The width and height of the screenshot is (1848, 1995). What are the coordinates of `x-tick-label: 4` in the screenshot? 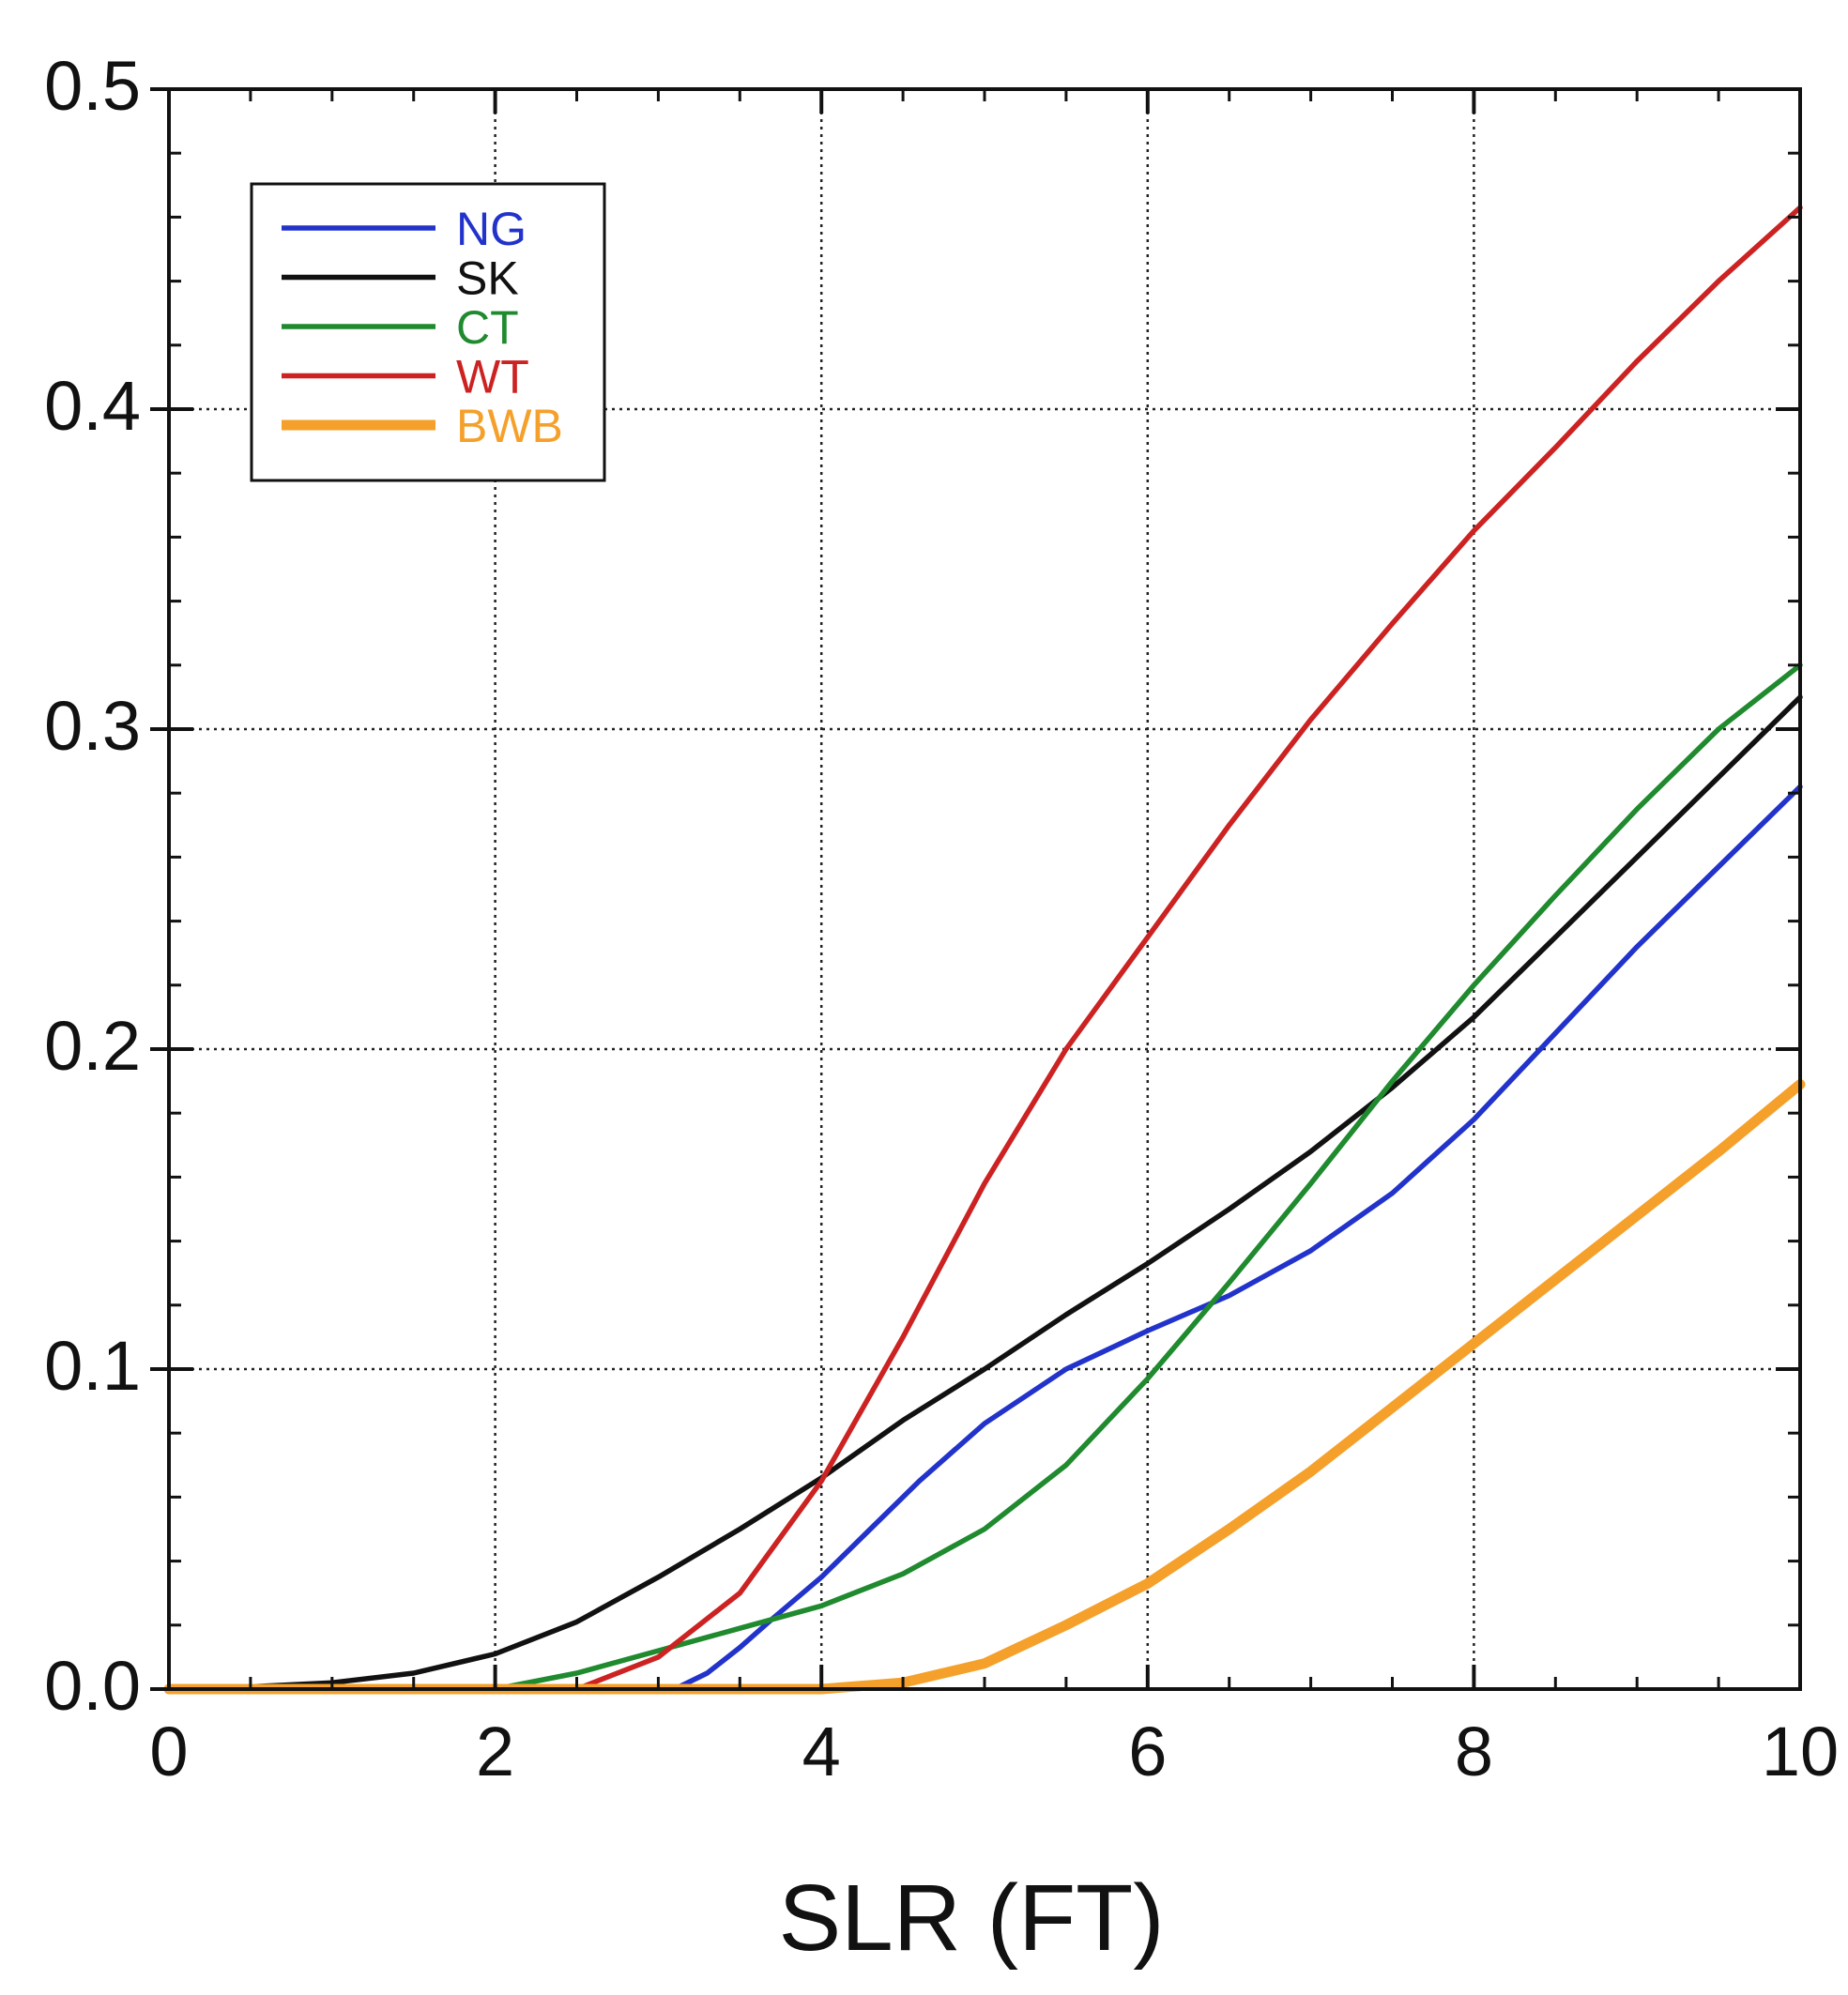 It's located at (821, 1751).